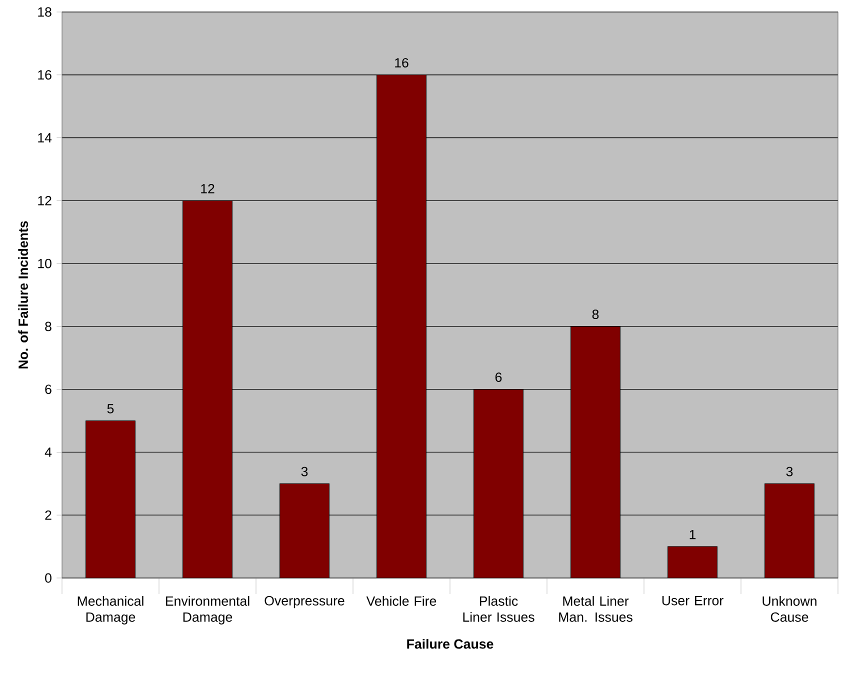  I want to click on data-label: 5, so click(110, 409).